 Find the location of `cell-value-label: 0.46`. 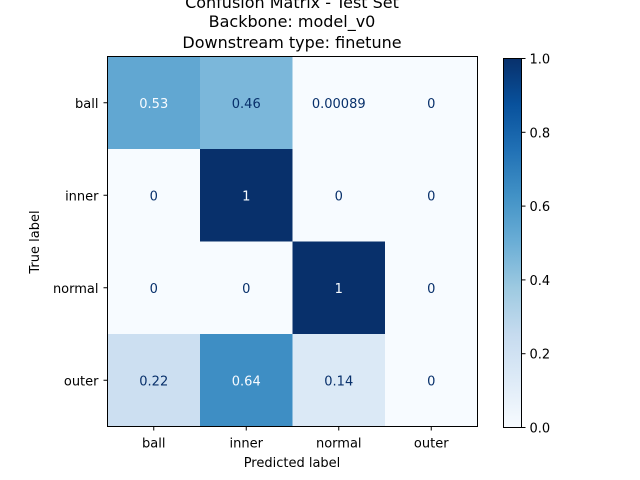

cell-value-label: 0.46 is located at coordinates (246, 104).